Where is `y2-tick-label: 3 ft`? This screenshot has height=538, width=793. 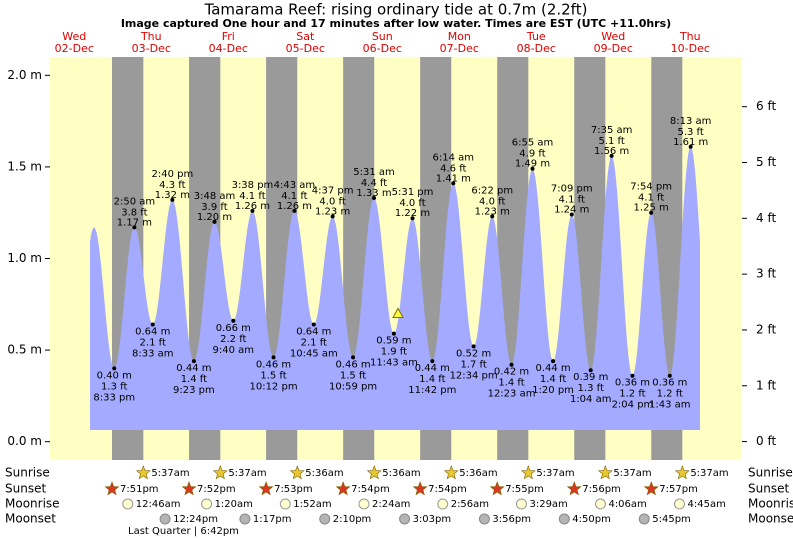
y2-tick-label: 3 ft is located at coordinates (766, 274).